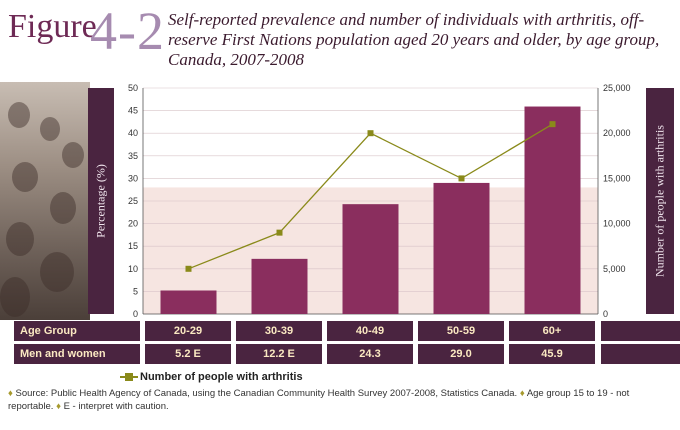 The height and width of the screenshot is (430, 680). I want to click on table-age-group: 60+, so click(552, 331).